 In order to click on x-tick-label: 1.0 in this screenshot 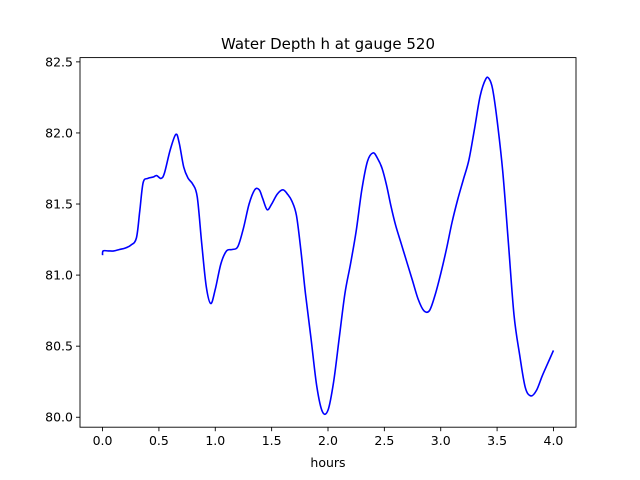, I will do `click(215, 440)`.